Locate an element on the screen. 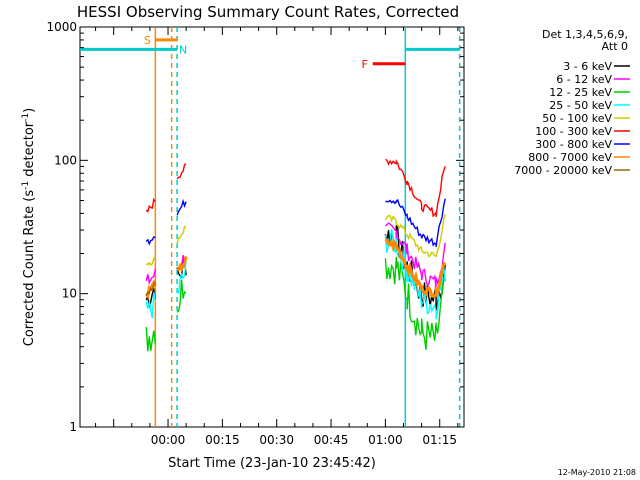 The height and width of the screenshot is (480, 640). x-axis-title: Start Time (23-Jan-10 23:45:42) is located at coordinates (272, 463).